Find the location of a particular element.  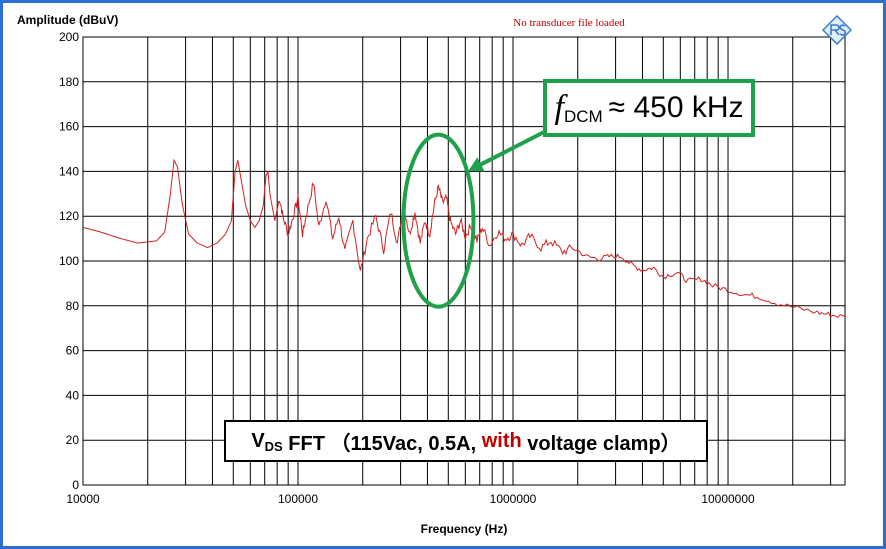

y-tick-label: 40 is located at coordinates (73, 395).